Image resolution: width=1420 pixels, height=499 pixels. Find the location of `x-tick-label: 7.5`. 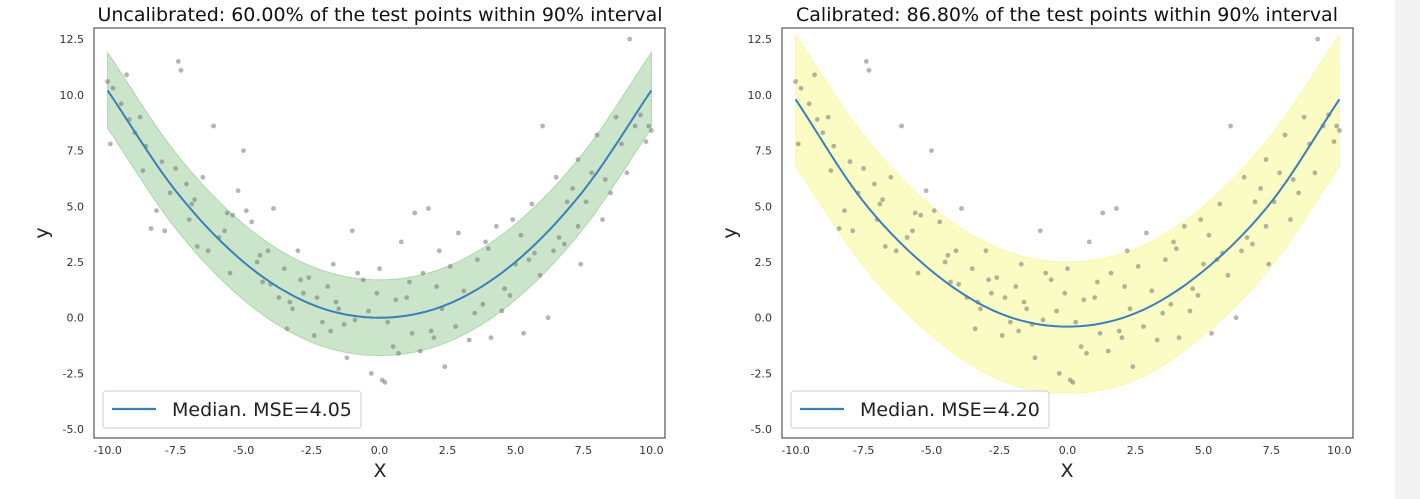

x-tick-label: 7.5 is located at coordinates (584, 450).